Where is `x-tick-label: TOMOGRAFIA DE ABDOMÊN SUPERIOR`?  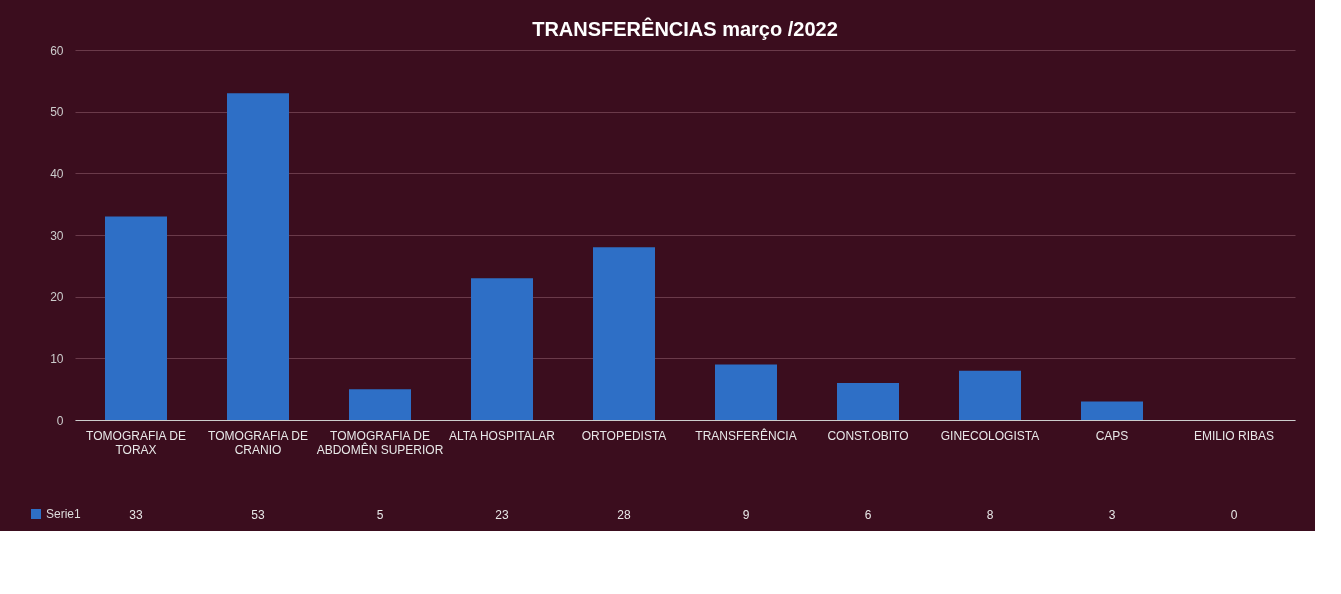
x-tick-label: TOMOGRAFIA DE ABDOMÊN SUPERIOR is located at coordinates (380, 442).